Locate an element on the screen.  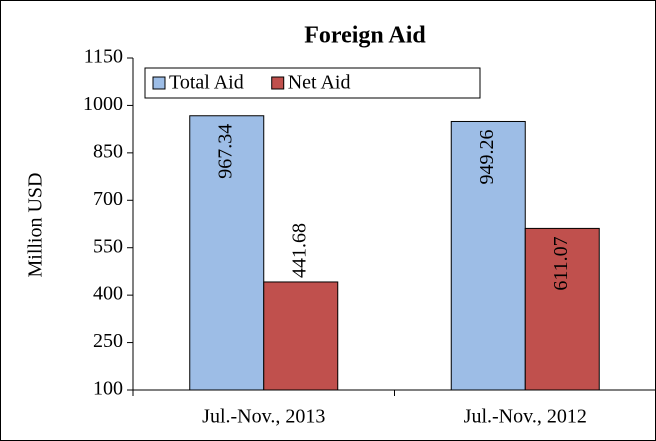
data-label: 949.26 is located at coordinates (487, 156).